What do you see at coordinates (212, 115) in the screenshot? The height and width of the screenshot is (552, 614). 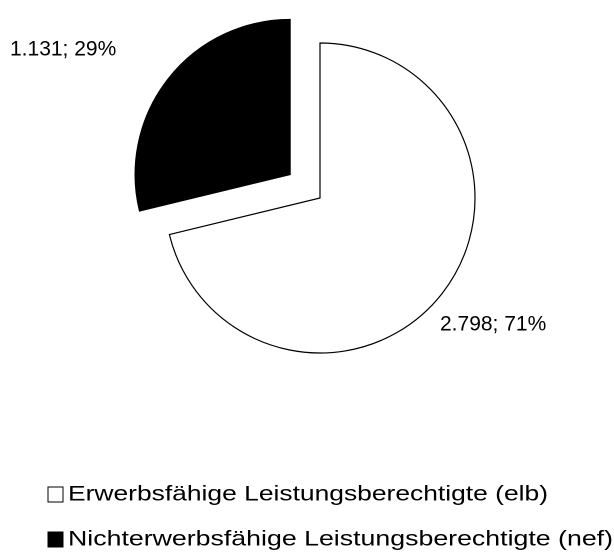 I see `pie-slice` at bounding box center [212, 115].